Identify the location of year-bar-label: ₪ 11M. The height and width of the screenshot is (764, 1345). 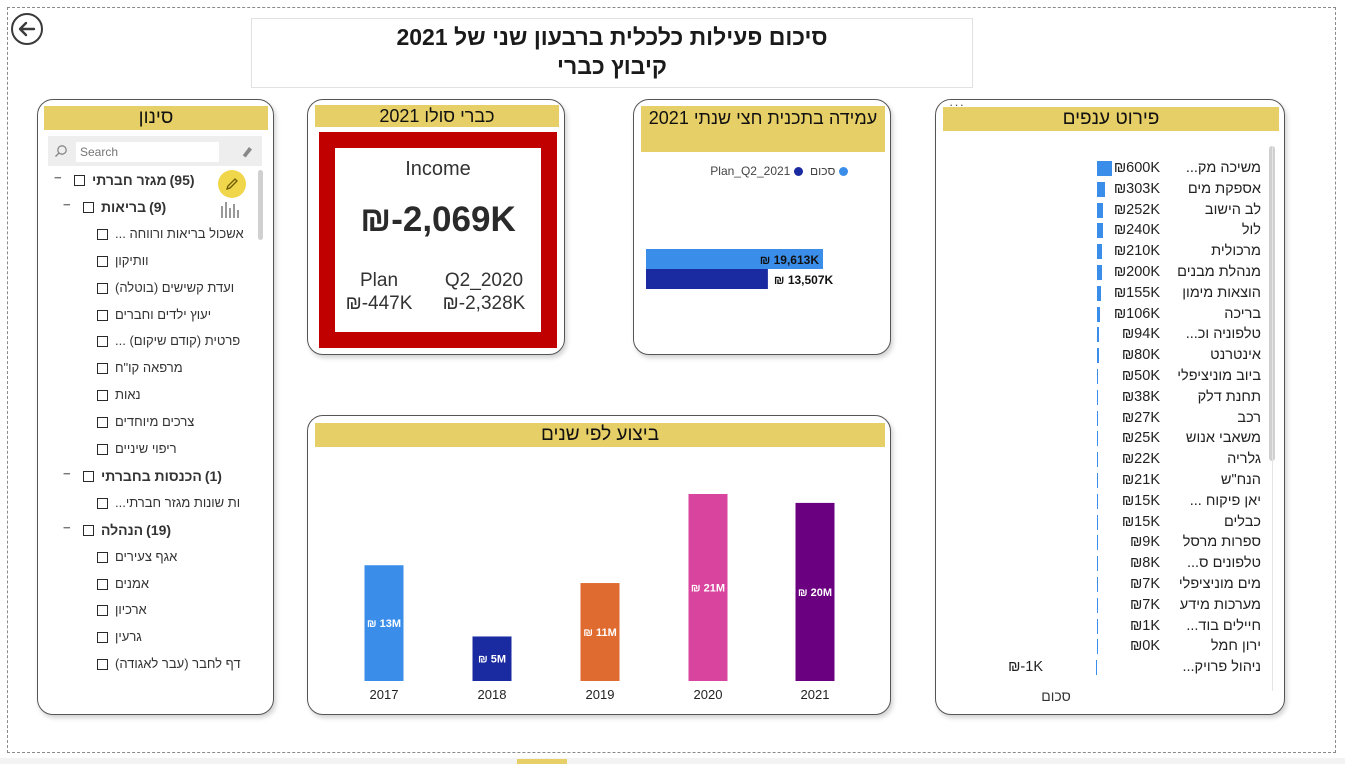
(600, 633).